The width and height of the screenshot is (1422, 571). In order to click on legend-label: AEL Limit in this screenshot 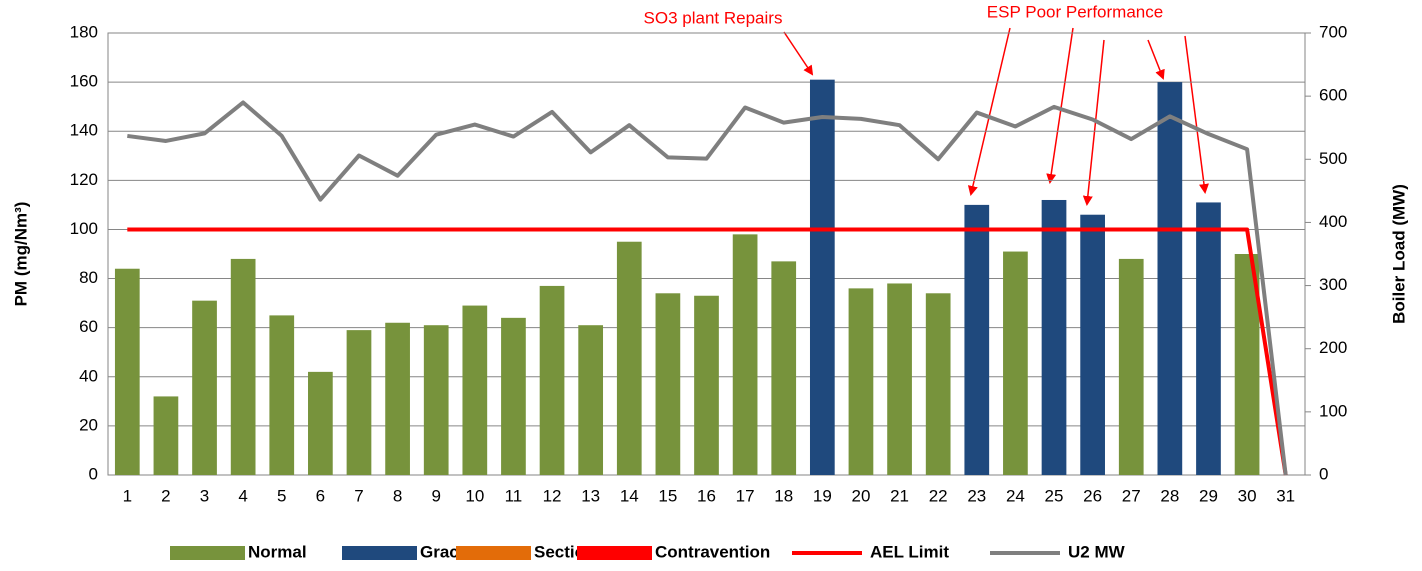, I will do `click(909, 551)`.